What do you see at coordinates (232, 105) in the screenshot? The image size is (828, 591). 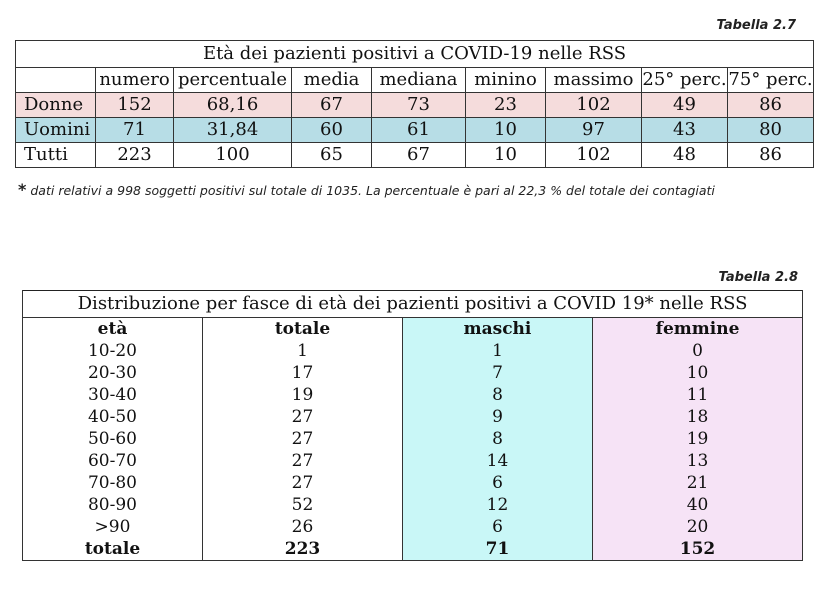 I see `cell: 68,16` at bounding box center [232, 105].